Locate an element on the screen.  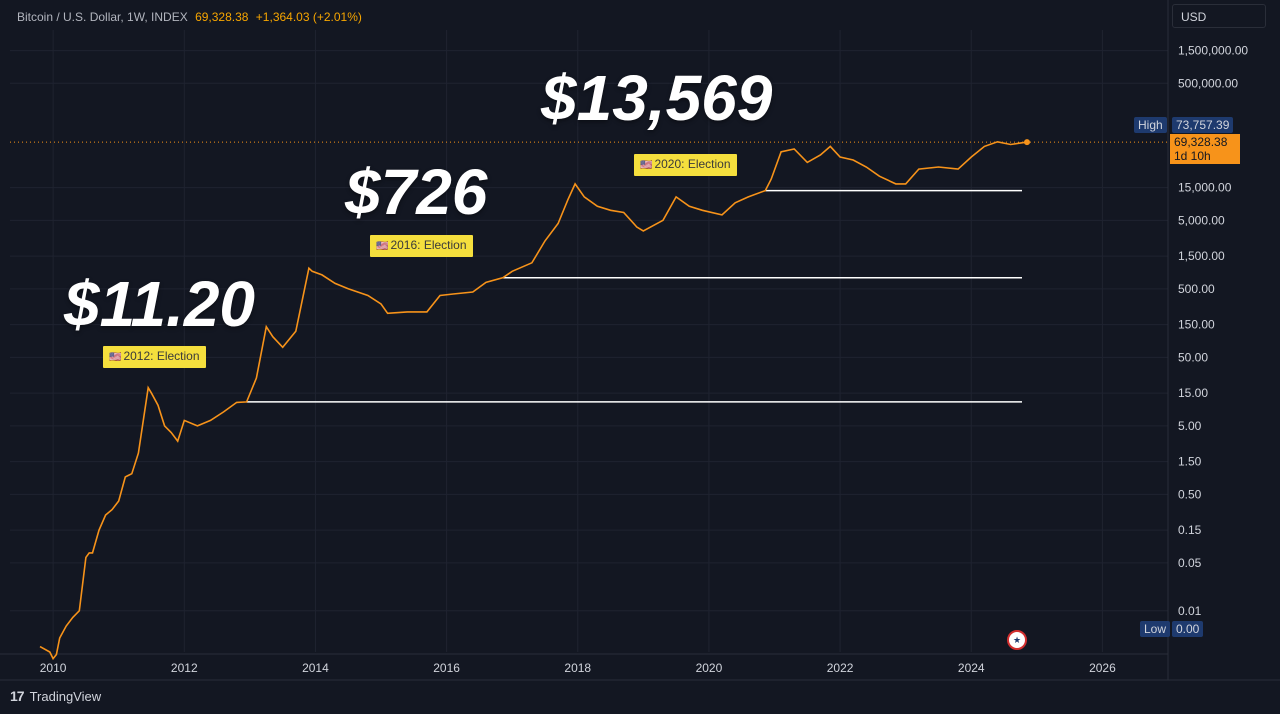
last-point is located at coordinates (1027, 142).